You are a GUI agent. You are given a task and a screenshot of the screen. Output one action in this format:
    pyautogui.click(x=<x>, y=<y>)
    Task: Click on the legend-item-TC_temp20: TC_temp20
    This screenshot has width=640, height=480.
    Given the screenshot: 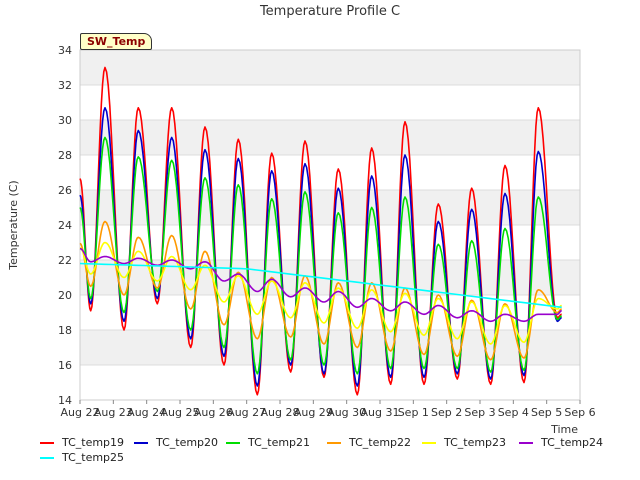 What is the action you would take?
    pyautogui.click(x=176, y=442)
    